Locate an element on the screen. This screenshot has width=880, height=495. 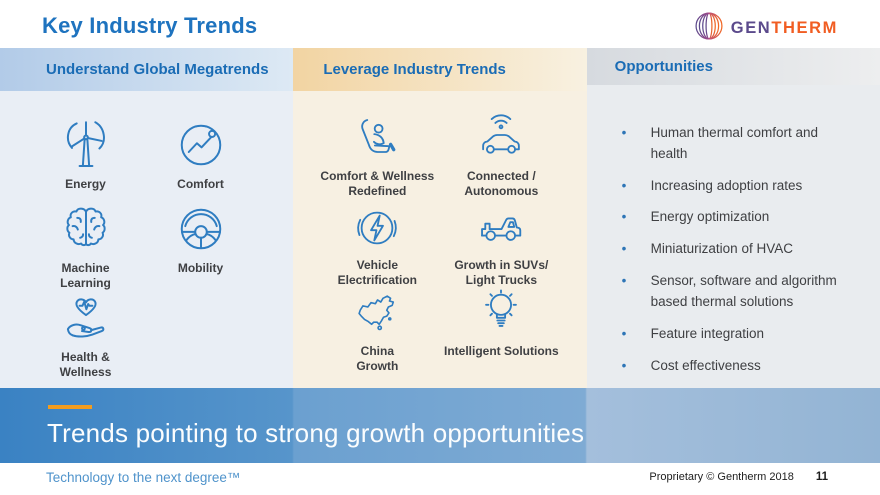
trend-item-machine-learning: Machine Learning is located at coordinates (85, 245).